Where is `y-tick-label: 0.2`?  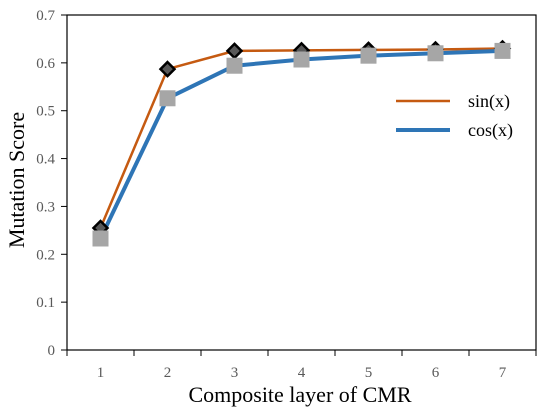 y-tick-label: 0.2 is located at coordinates (45, 255).